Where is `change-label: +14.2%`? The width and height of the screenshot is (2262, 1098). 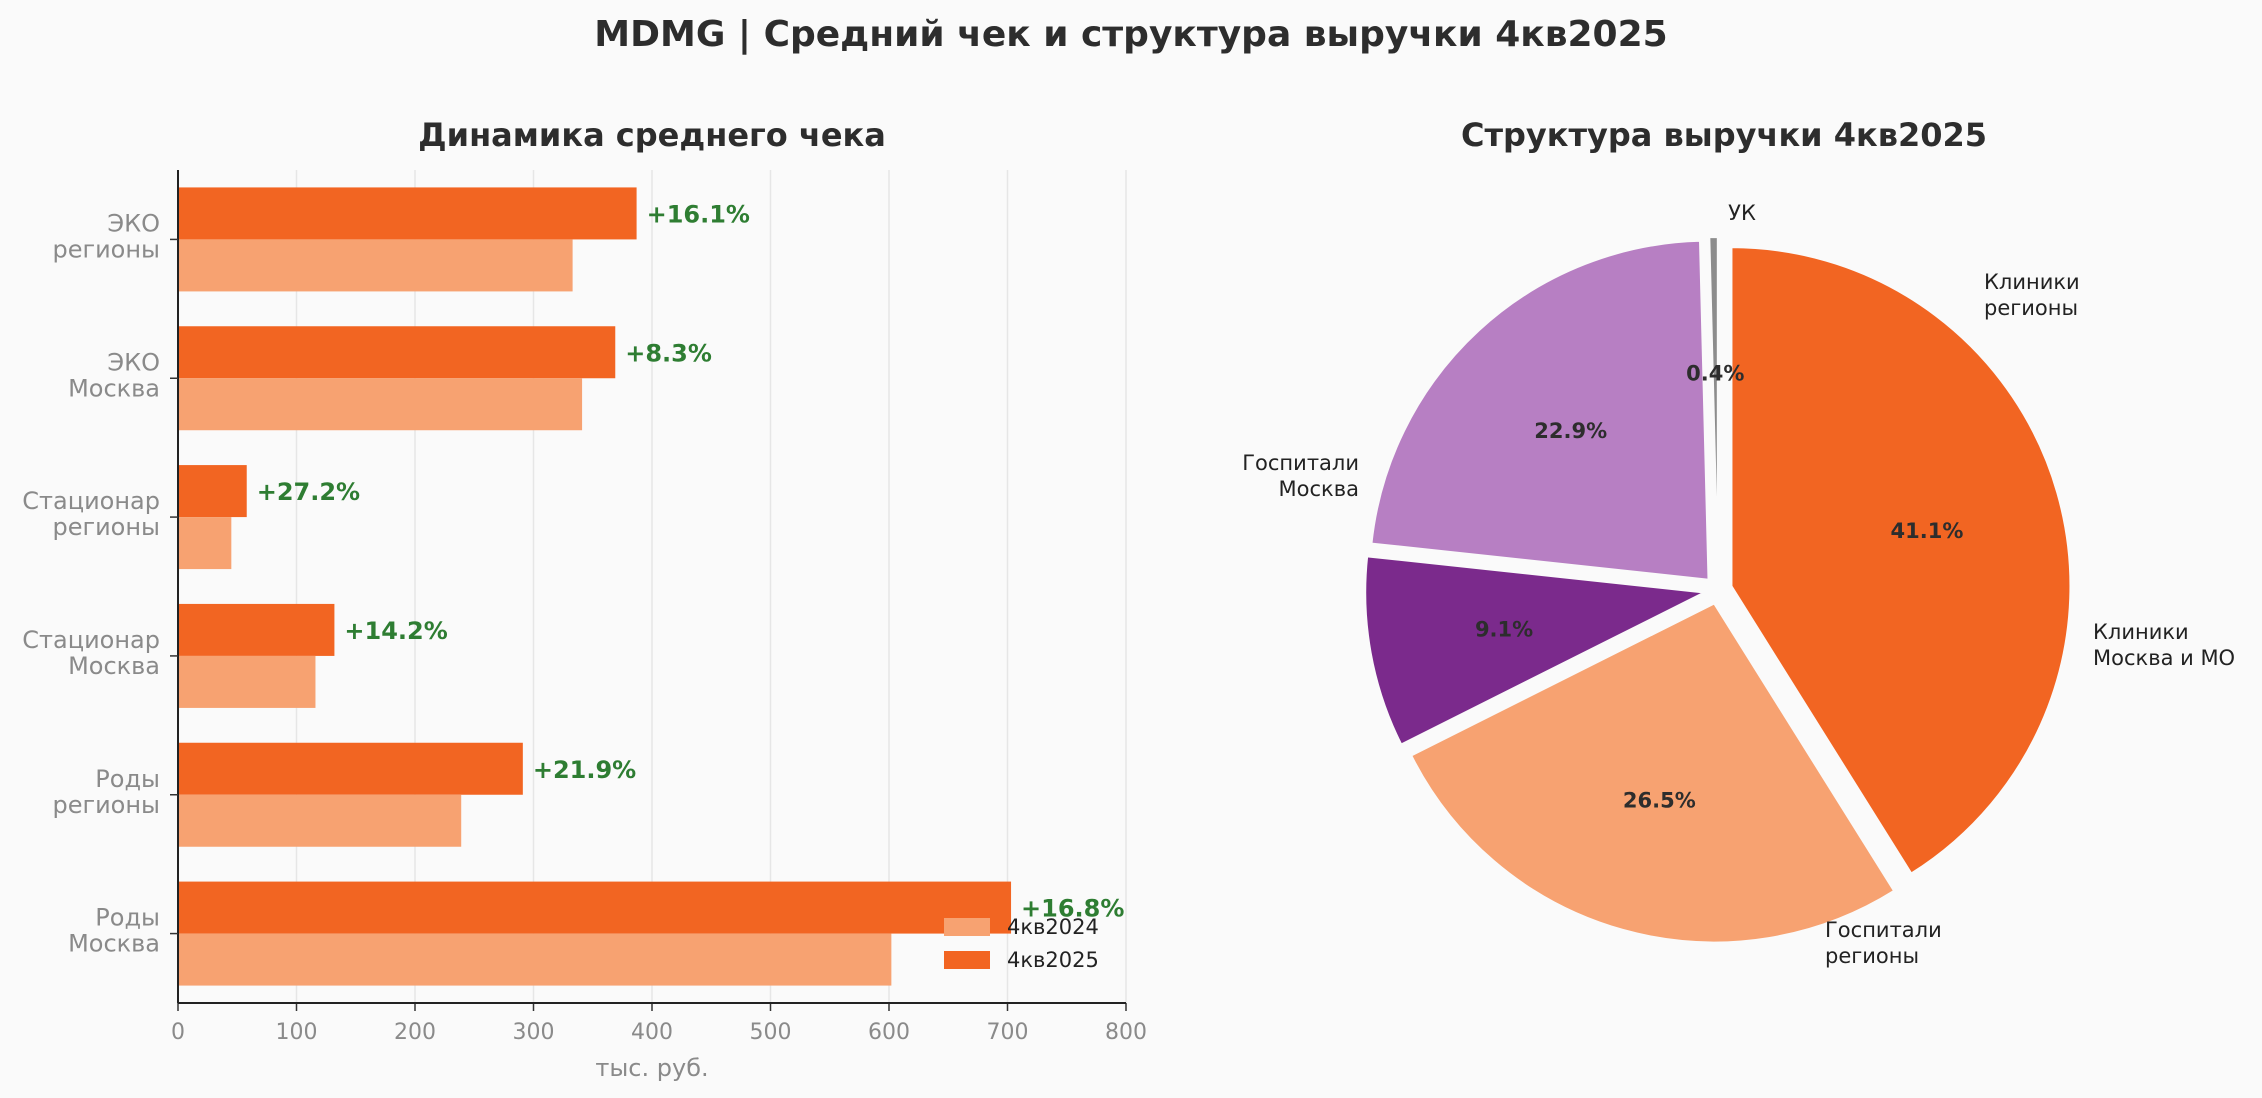 change-label: +14.2% is located at coordinates (395, 631).